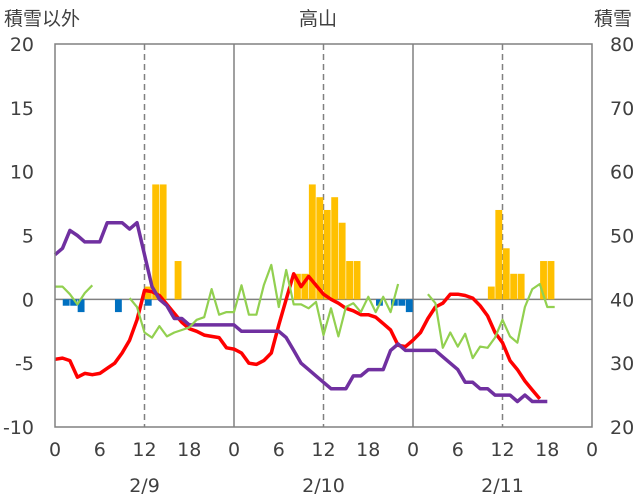 The height and width of the screenshot is (501, 636). Describe the element at coordinates (622, 300) in the screenshot. I see `y-right-tick-label: 40` at that location.